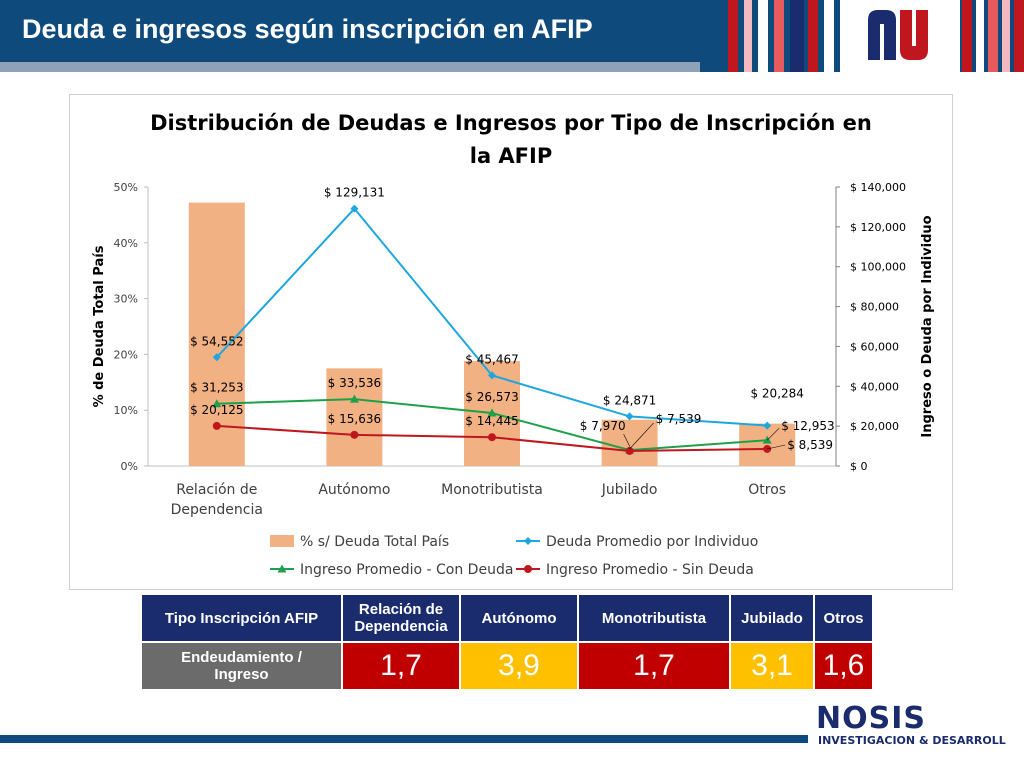 The width and height of the screenshot is (1024, 768). What do you see at coordinates (652, 542) in the screenshot?
I see `legend-label: Deuda Promedio por Individuo` at bounding box center [652, 542].